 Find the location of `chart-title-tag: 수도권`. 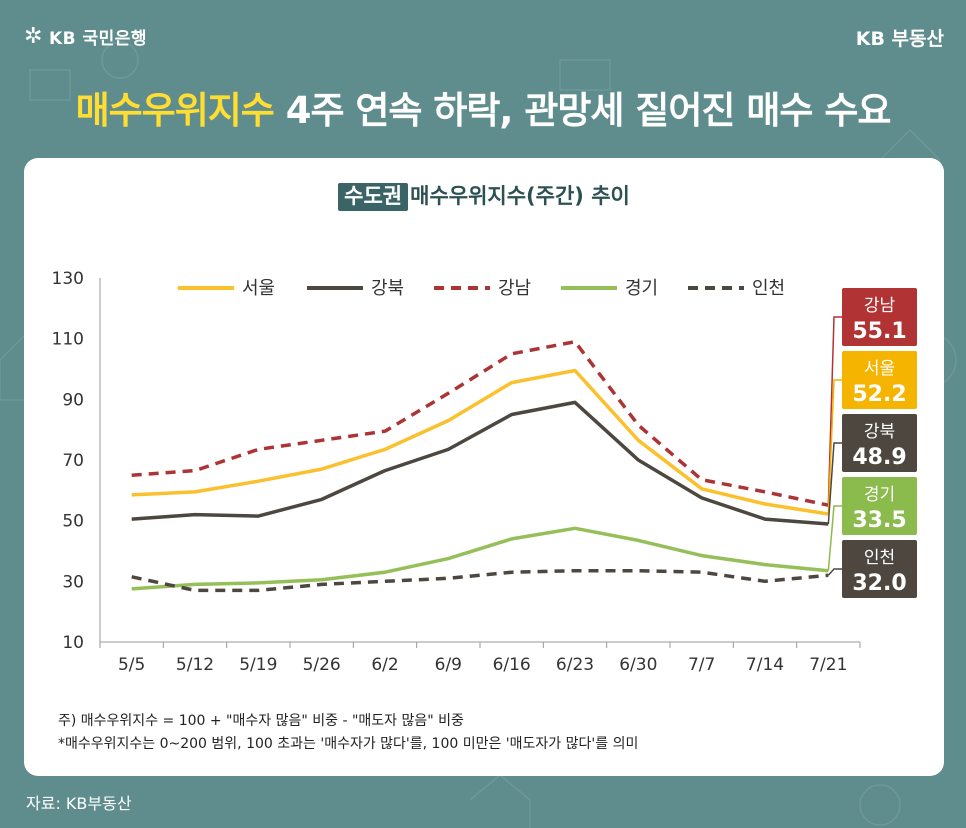

chart-title-tag: 수도권 is located at coordinates (373, 197).